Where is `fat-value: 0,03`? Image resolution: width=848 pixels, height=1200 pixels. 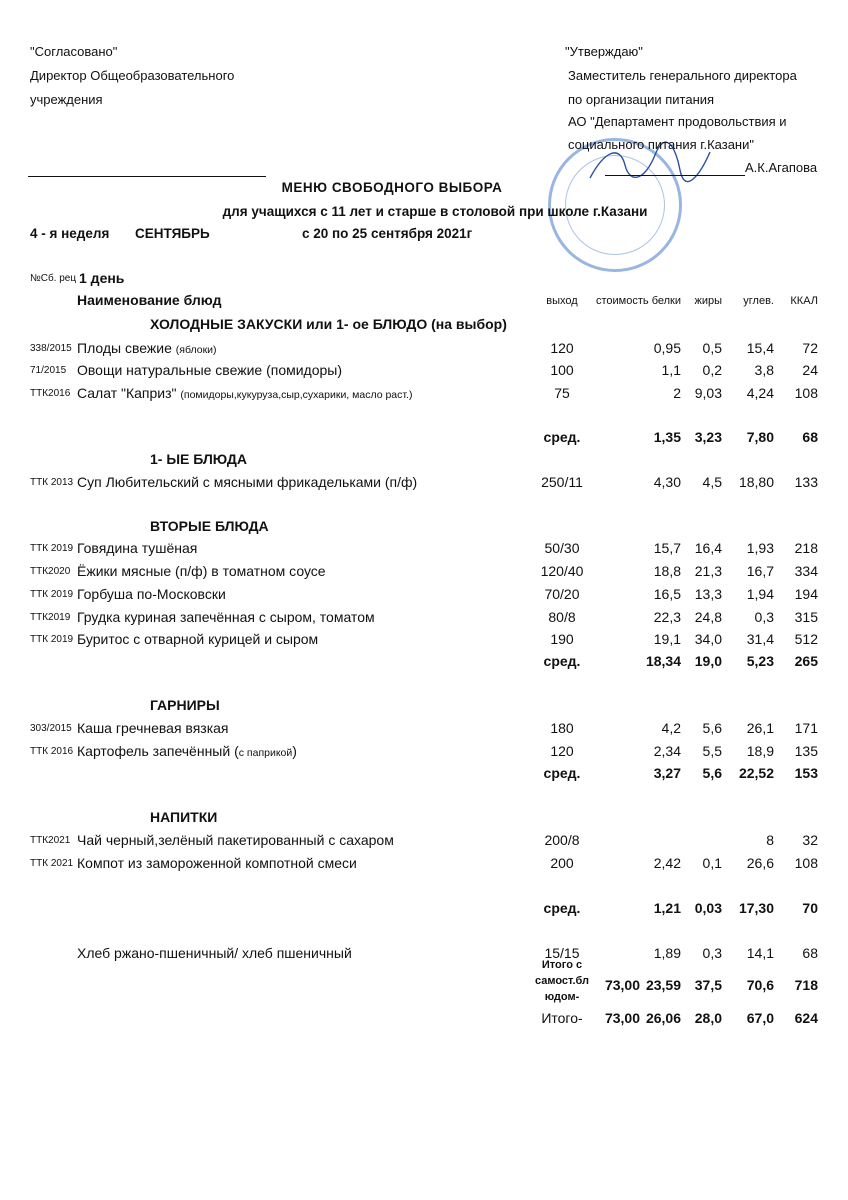 fat-value: 0,03 is located at coordinates (708, 908).